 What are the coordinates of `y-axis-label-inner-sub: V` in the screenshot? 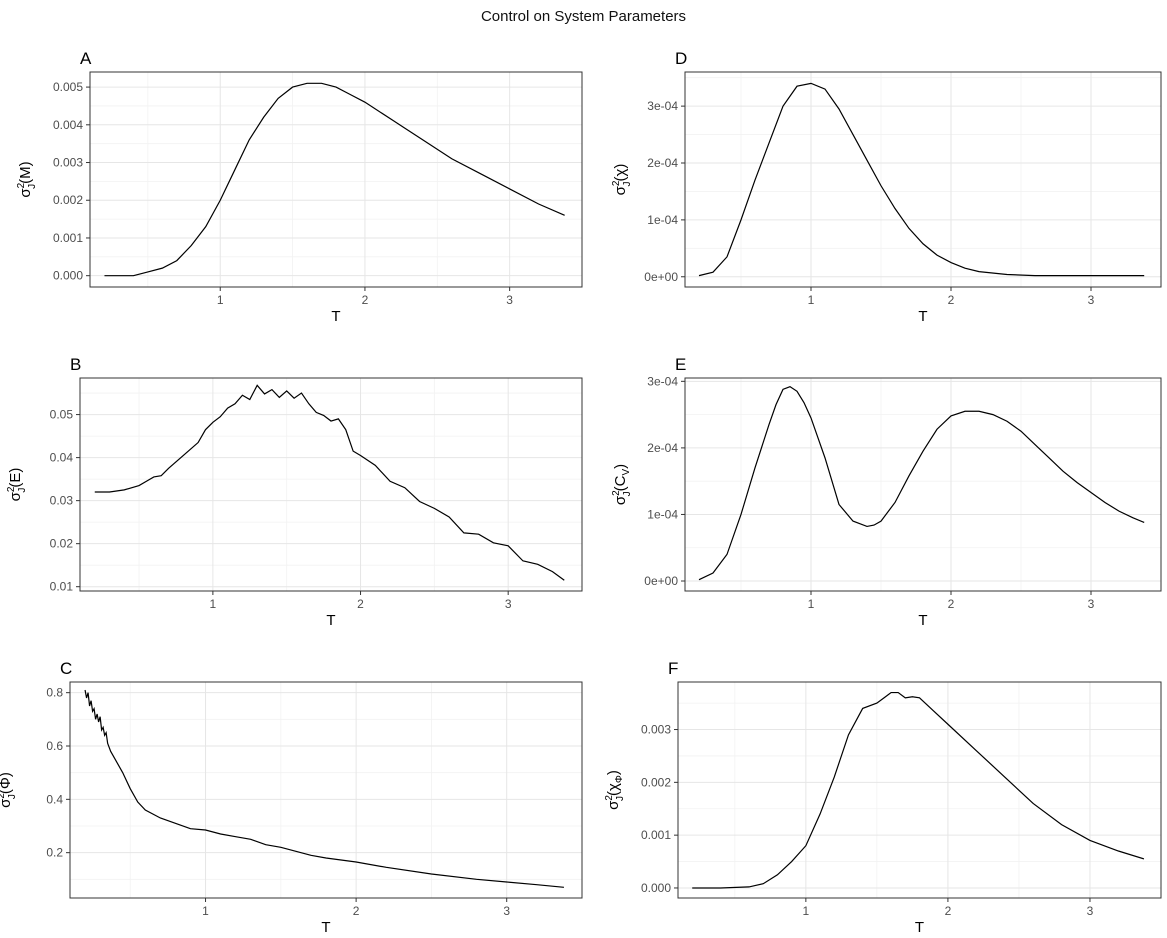 It's located at (626, 472).